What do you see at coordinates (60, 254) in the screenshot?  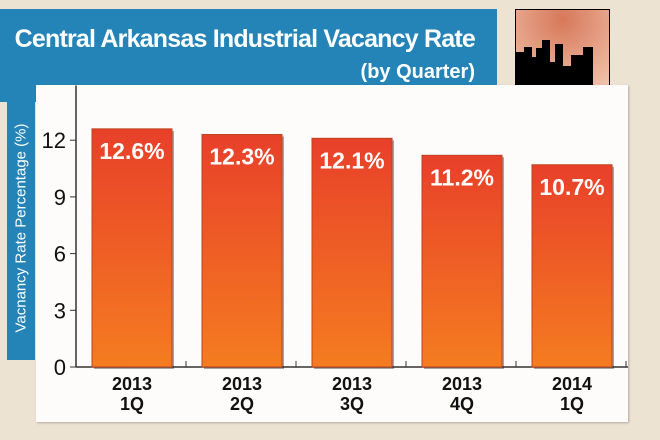 I see `y-tick-label: 6` at bounding box center [60, 254].